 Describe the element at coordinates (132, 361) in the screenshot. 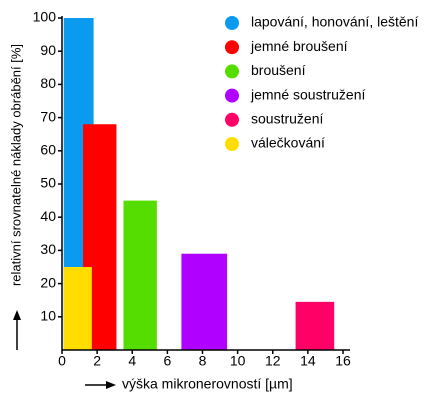

I see `x-tick-label: 4` at that location.